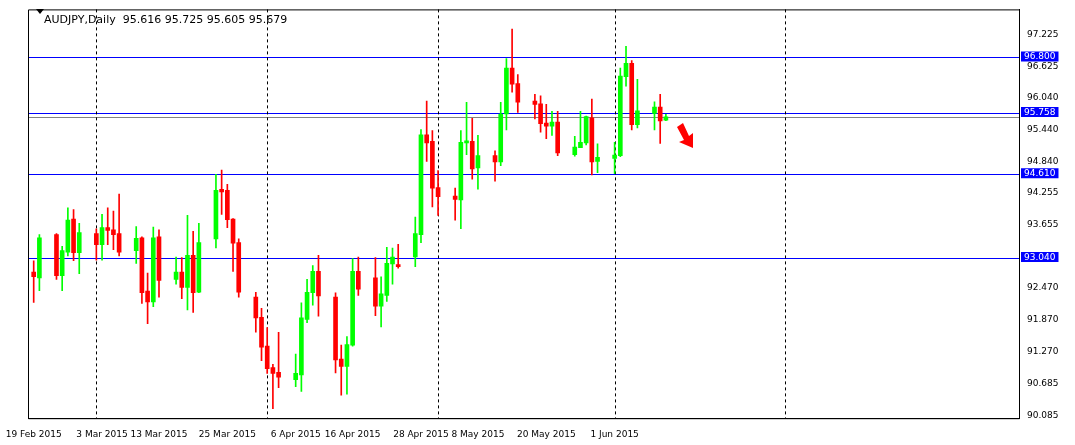 This screenshot has width=1075, height=445. What do you see at coordinates (33, 433) in the screenshot?
I see `x-tick-label: 19 Feb 2015` at bounding box center [33, 433].